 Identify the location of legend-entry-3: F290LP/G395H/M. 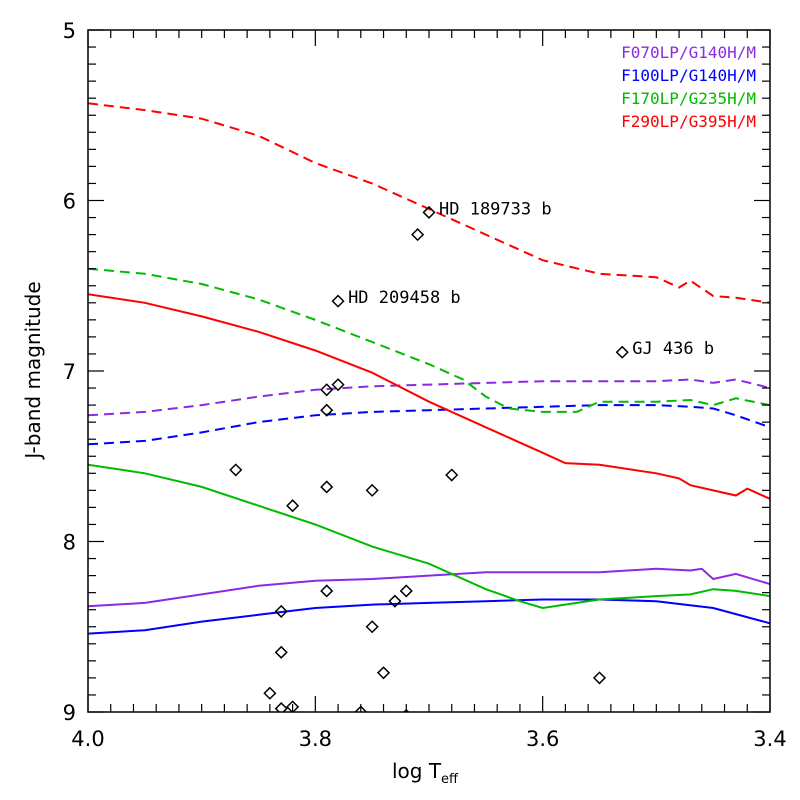
(688, 121).